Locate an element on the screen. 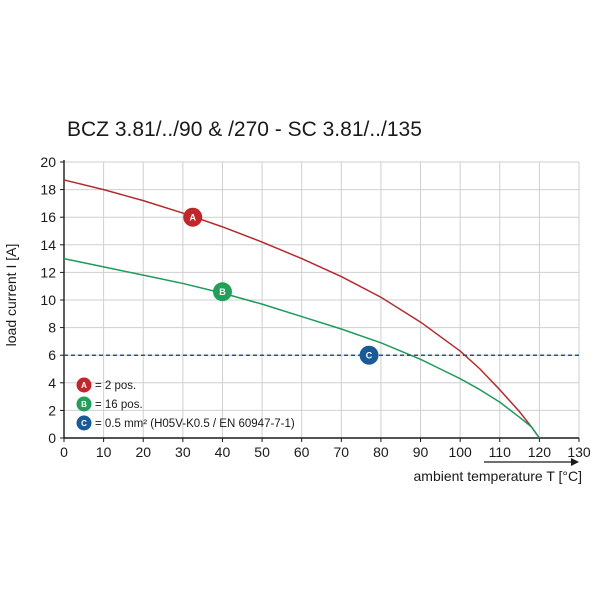 This screenshot has width=600, height=600. marker-c: C is located at coordinates (369, 355).